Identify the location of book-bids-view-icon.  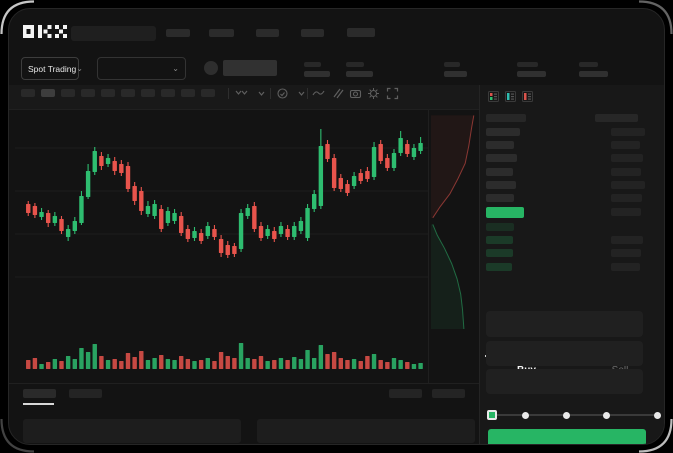
(510, 95).